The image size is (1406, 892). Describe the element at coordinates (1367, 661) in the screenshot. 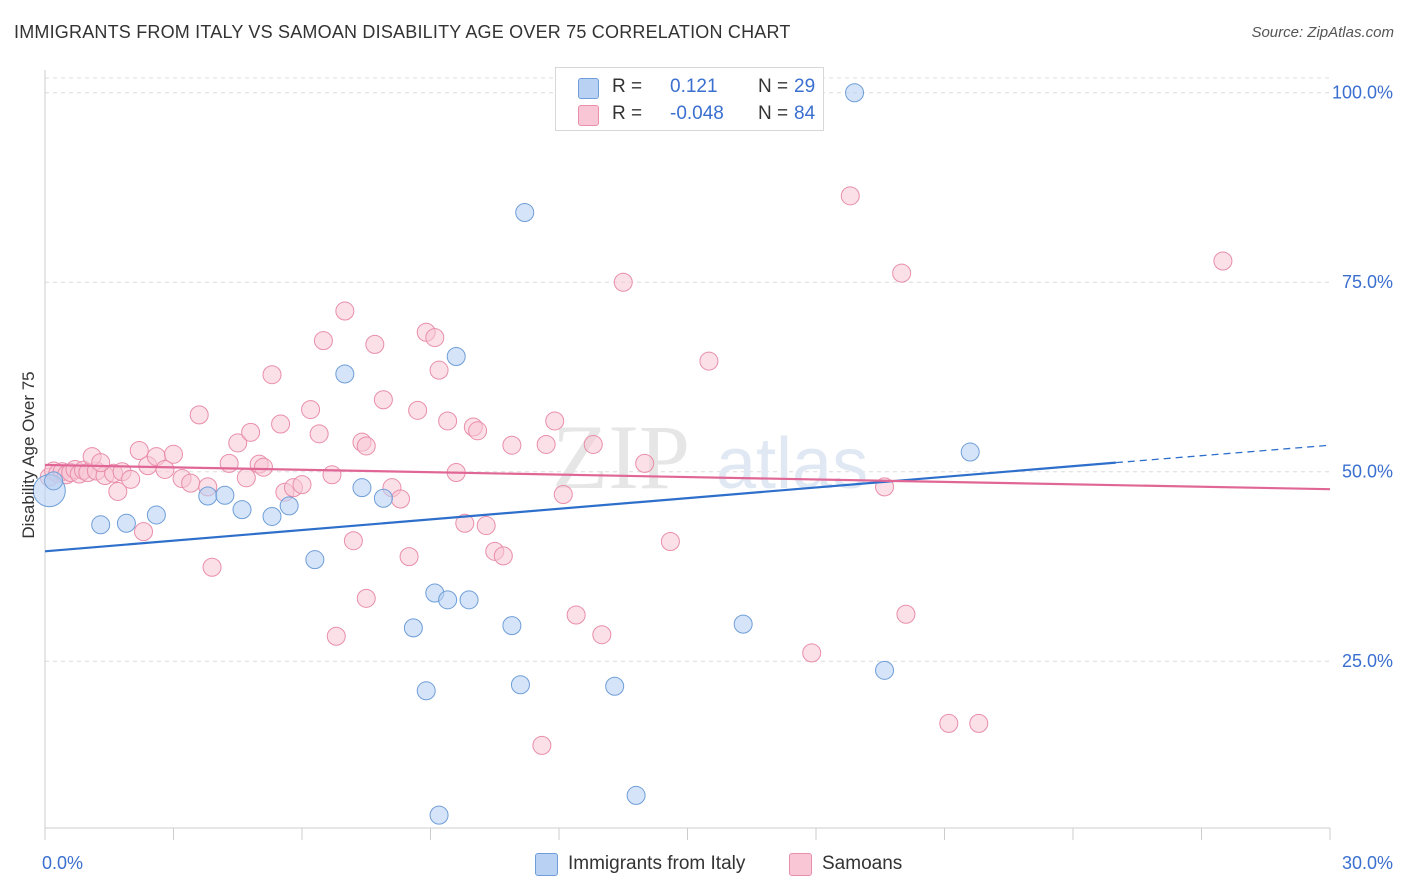

I see `y-tick-label: 25.0%` at that location.